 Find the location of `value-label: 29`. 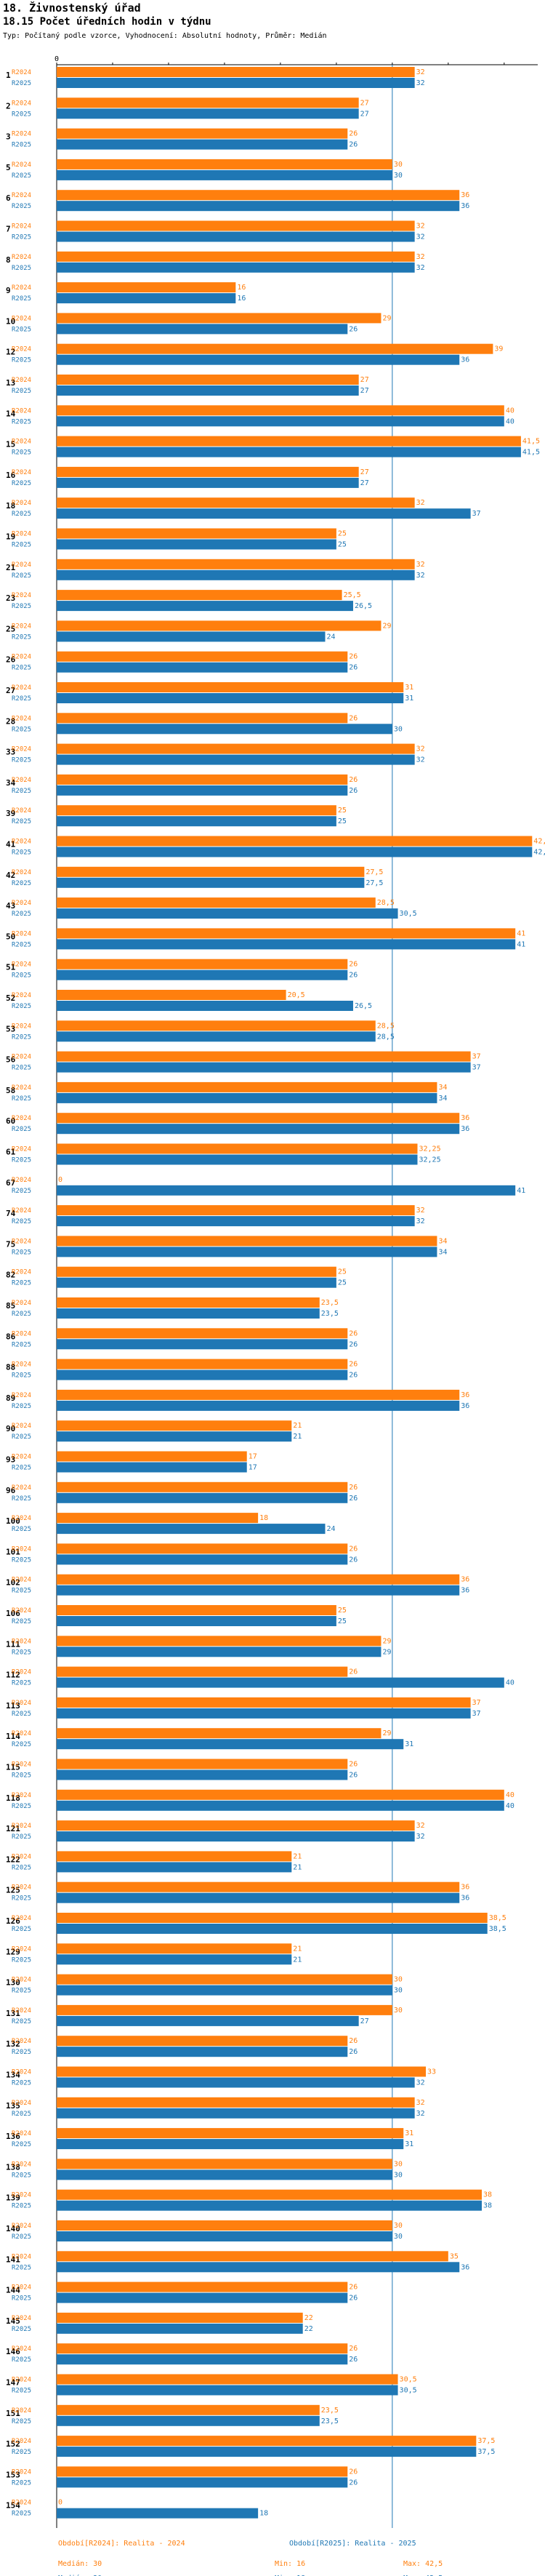

value-label: 29 is located at coordinates (387, 1652).